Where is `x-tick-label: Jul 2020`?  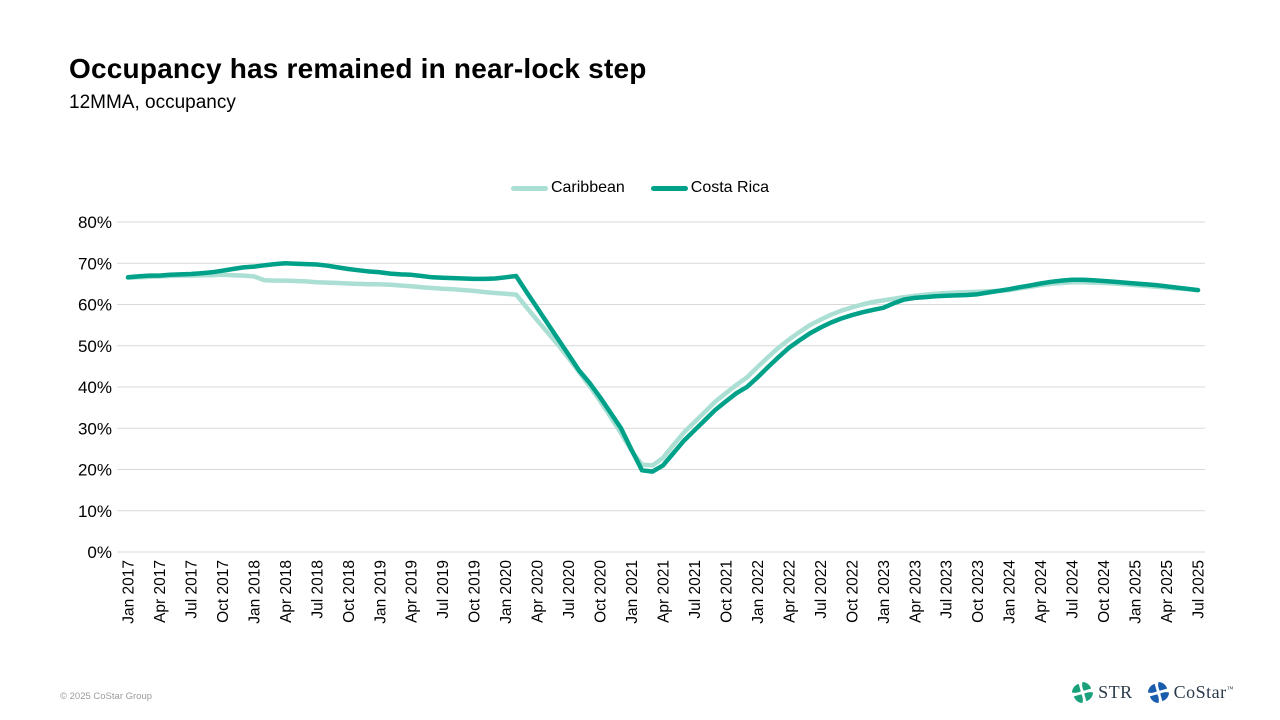 x-tick-label: Jul 2020 is located at coordinates (569, 589).